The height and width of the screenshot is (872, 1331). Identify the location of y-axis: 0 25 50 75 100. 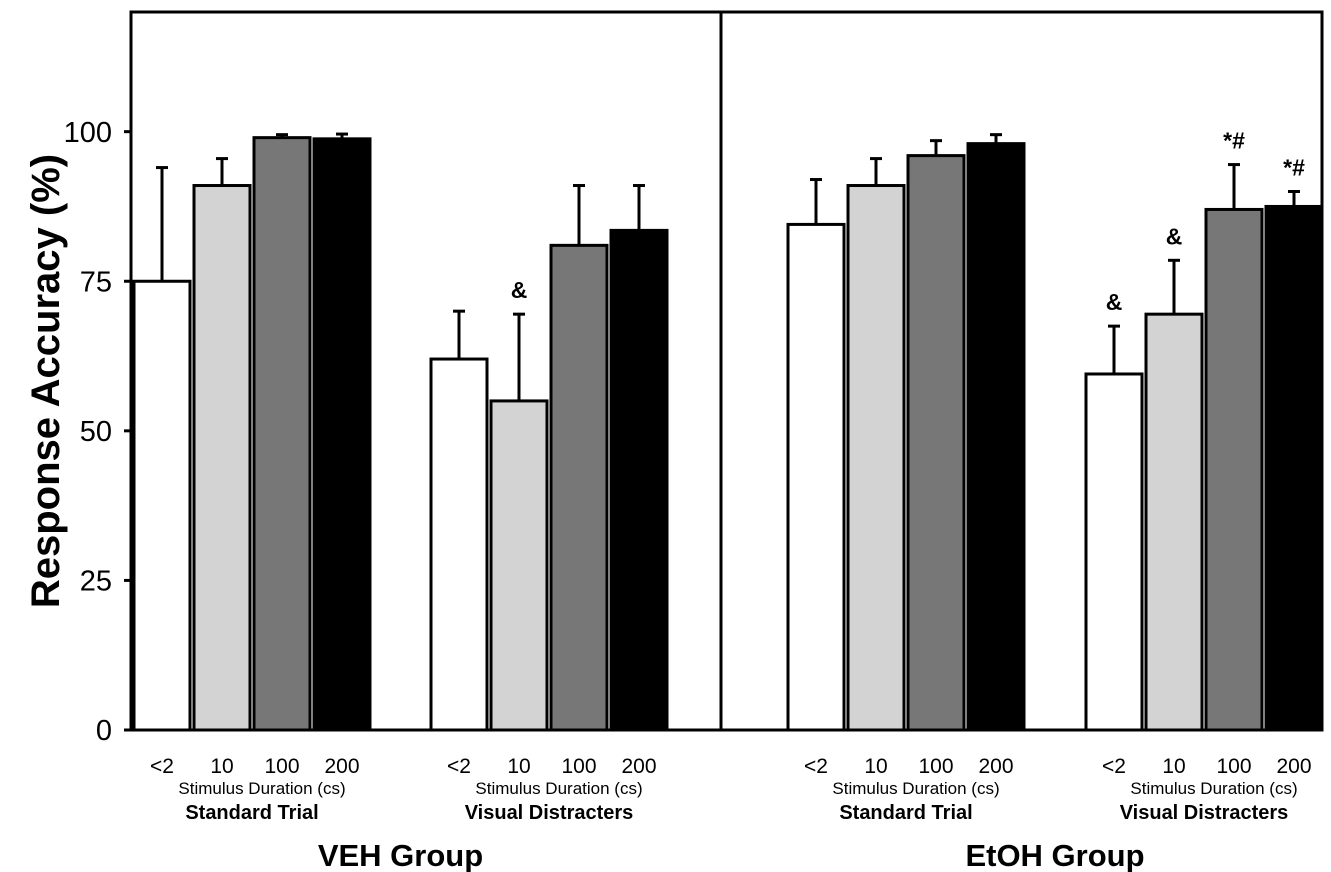
(97, 432).